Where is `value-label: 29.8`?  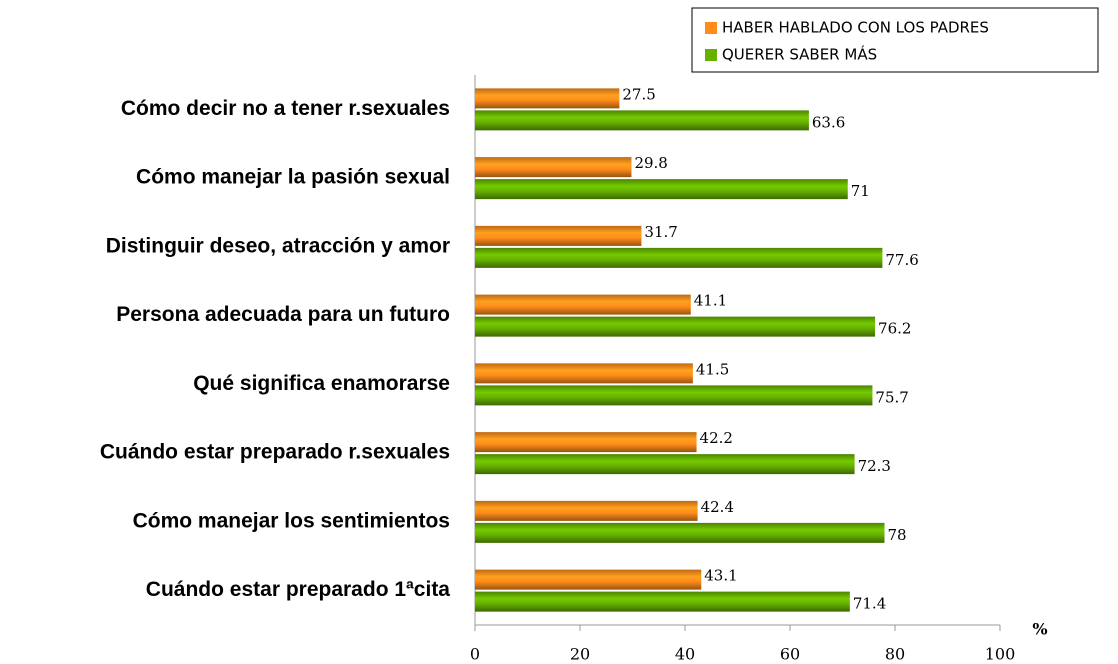
value-label: 29.8 is located at coordinates (650, 163).